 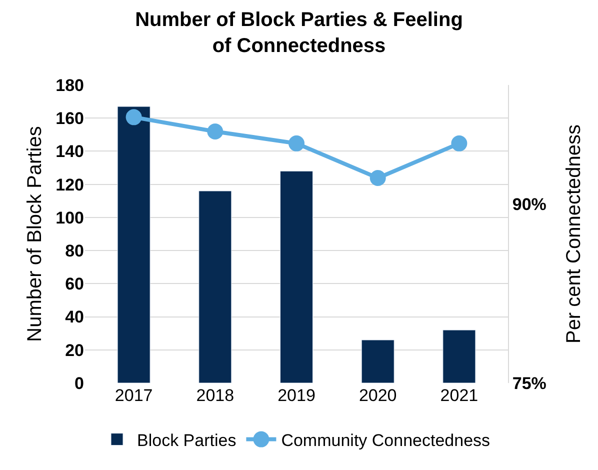 I want to click on y-tick-label: 100, so click(x=70, y=218).